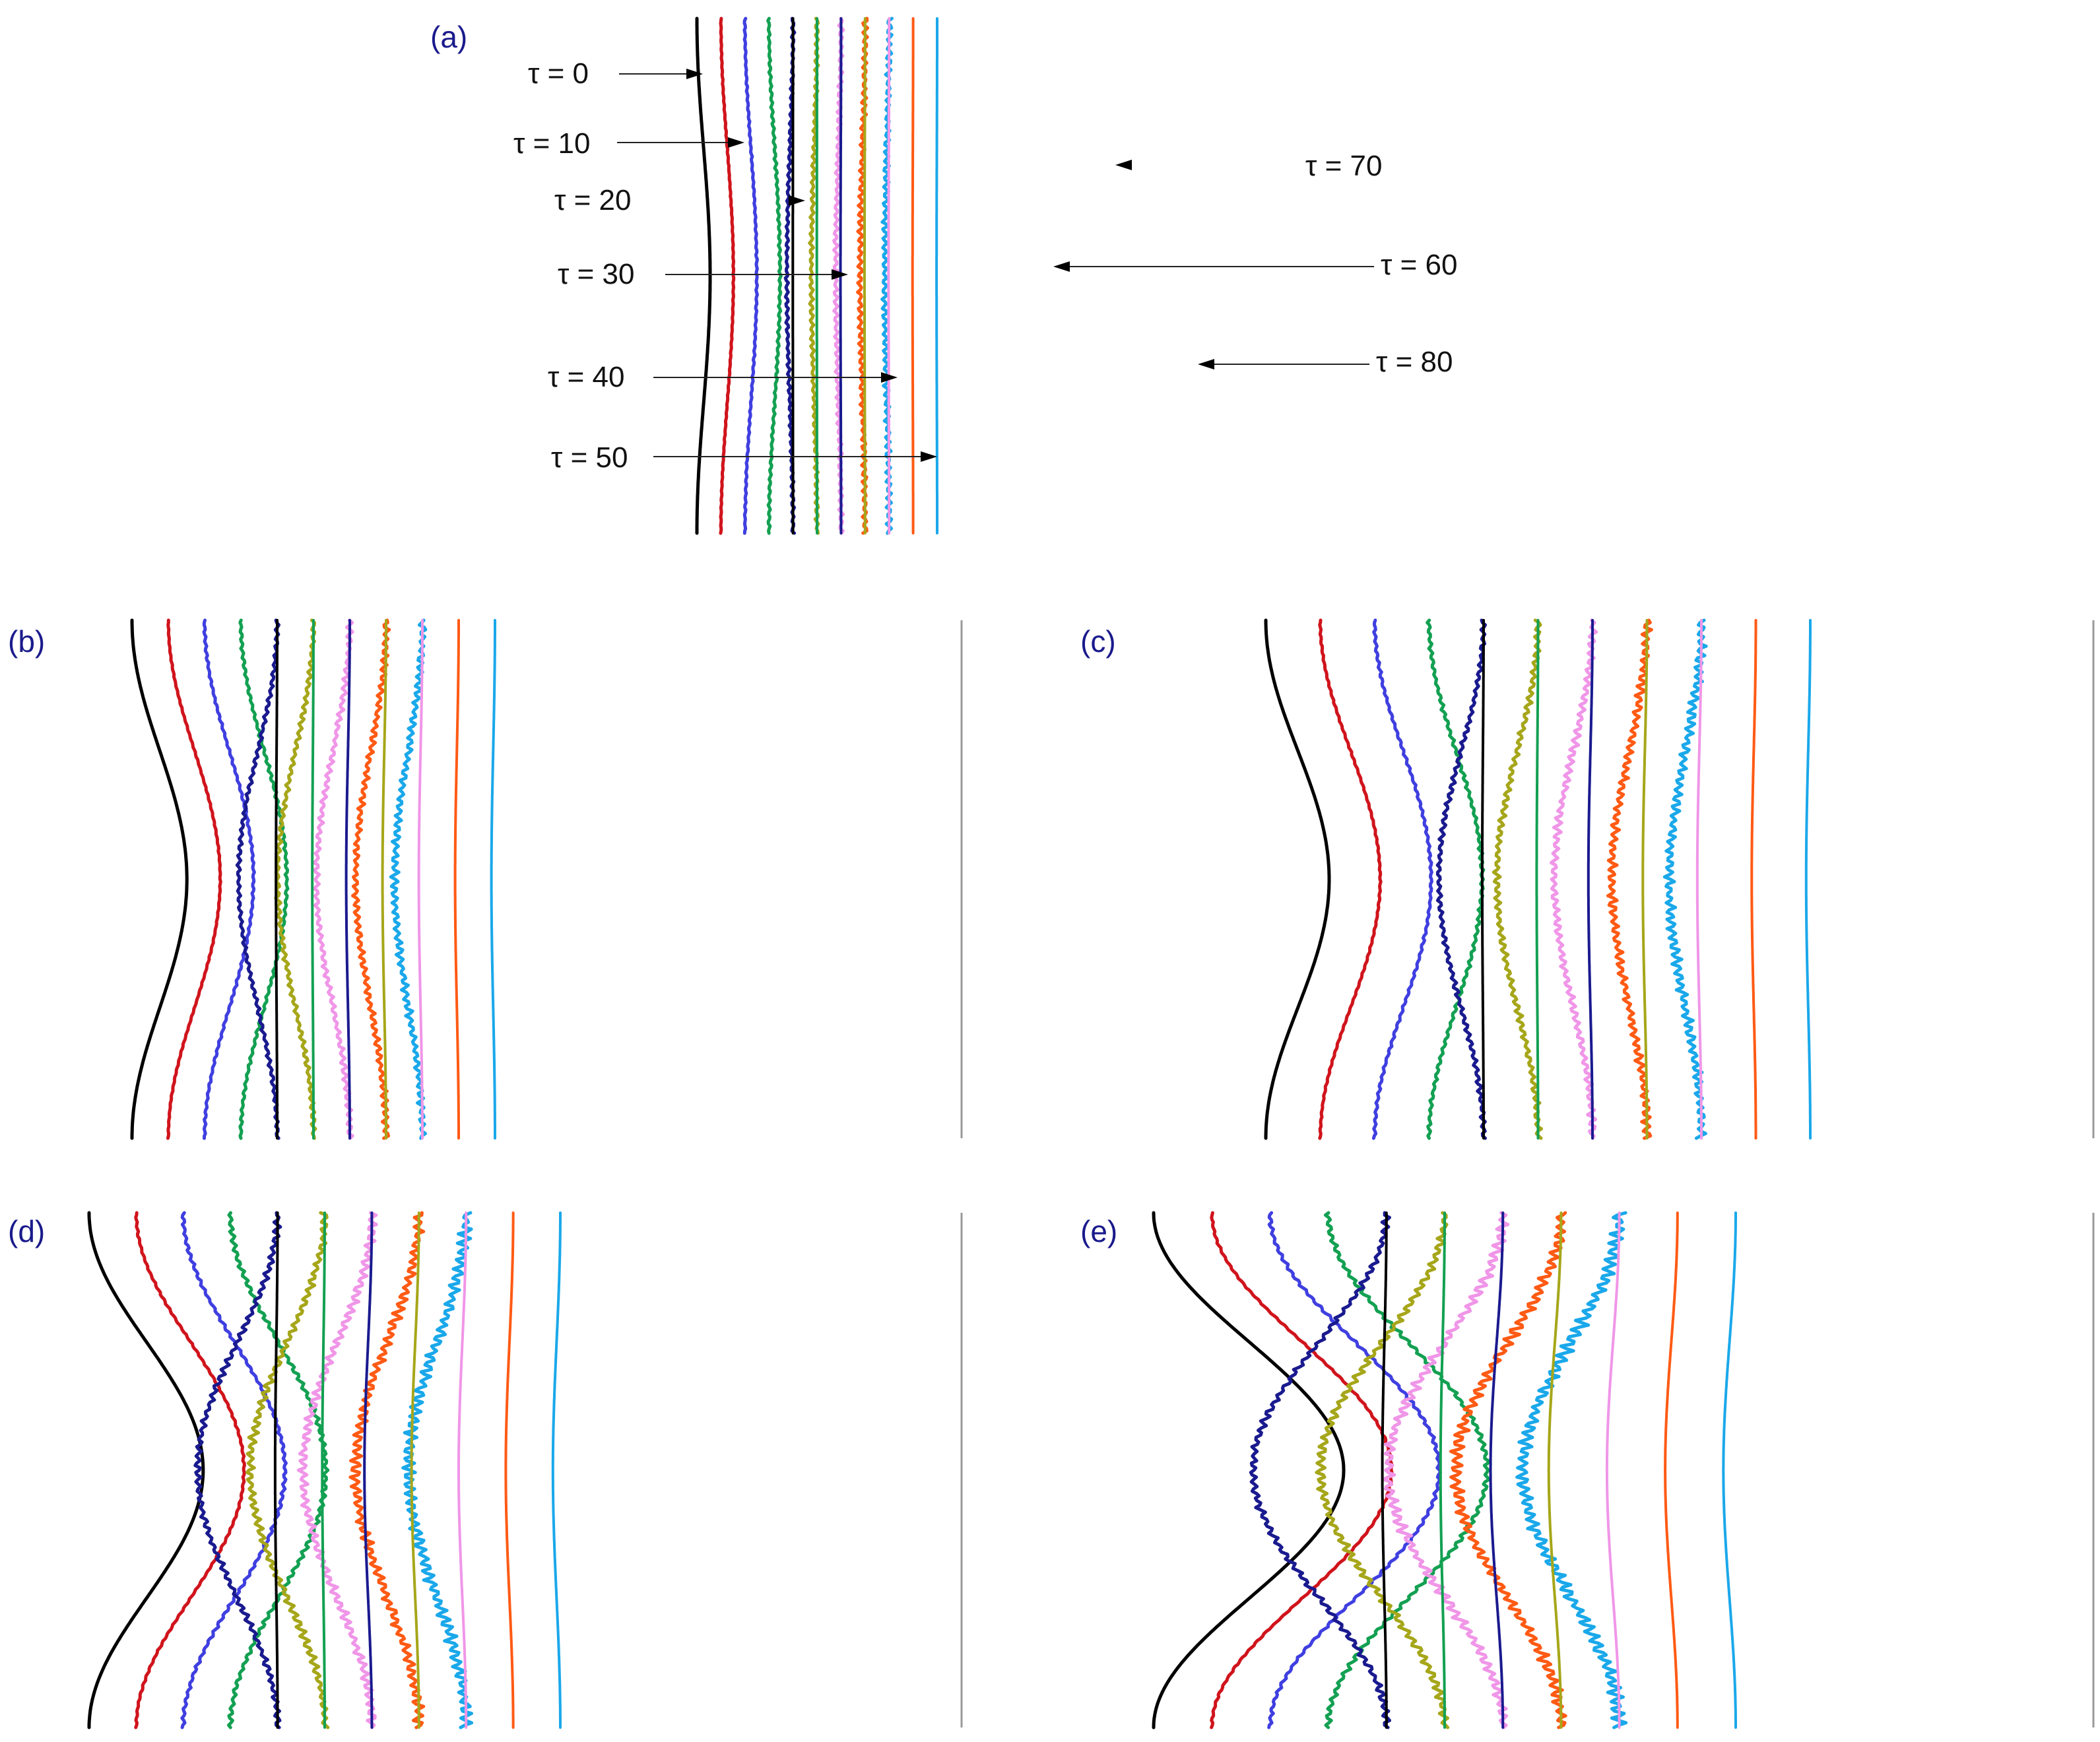  What do you see at coordinates (276, 1470) in the screenshot?
I see `interface-curve-d-tau-40-reference` at bounding box center [276, 1470].